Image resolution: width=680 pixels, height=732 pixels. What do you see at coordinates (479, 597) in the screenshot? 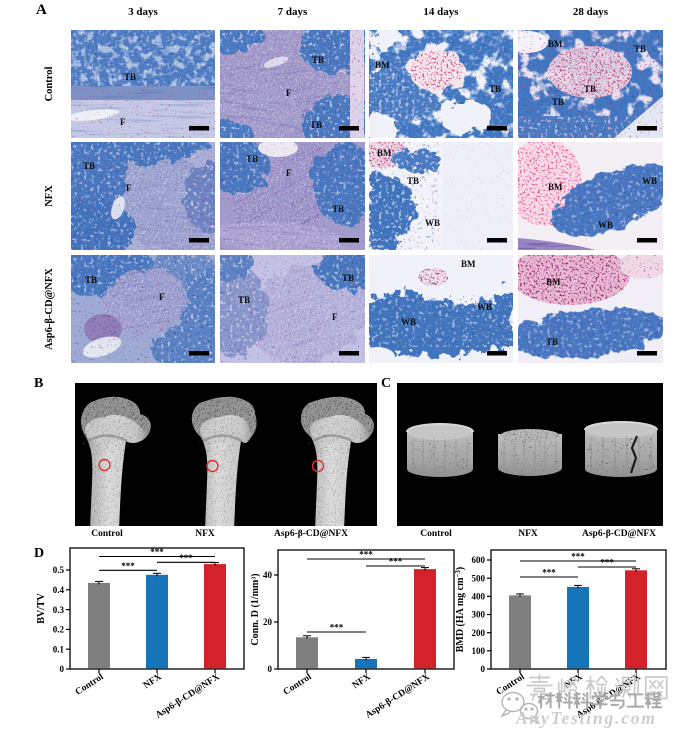
I see `svg-text: 400` at bounding box center [479, 597].